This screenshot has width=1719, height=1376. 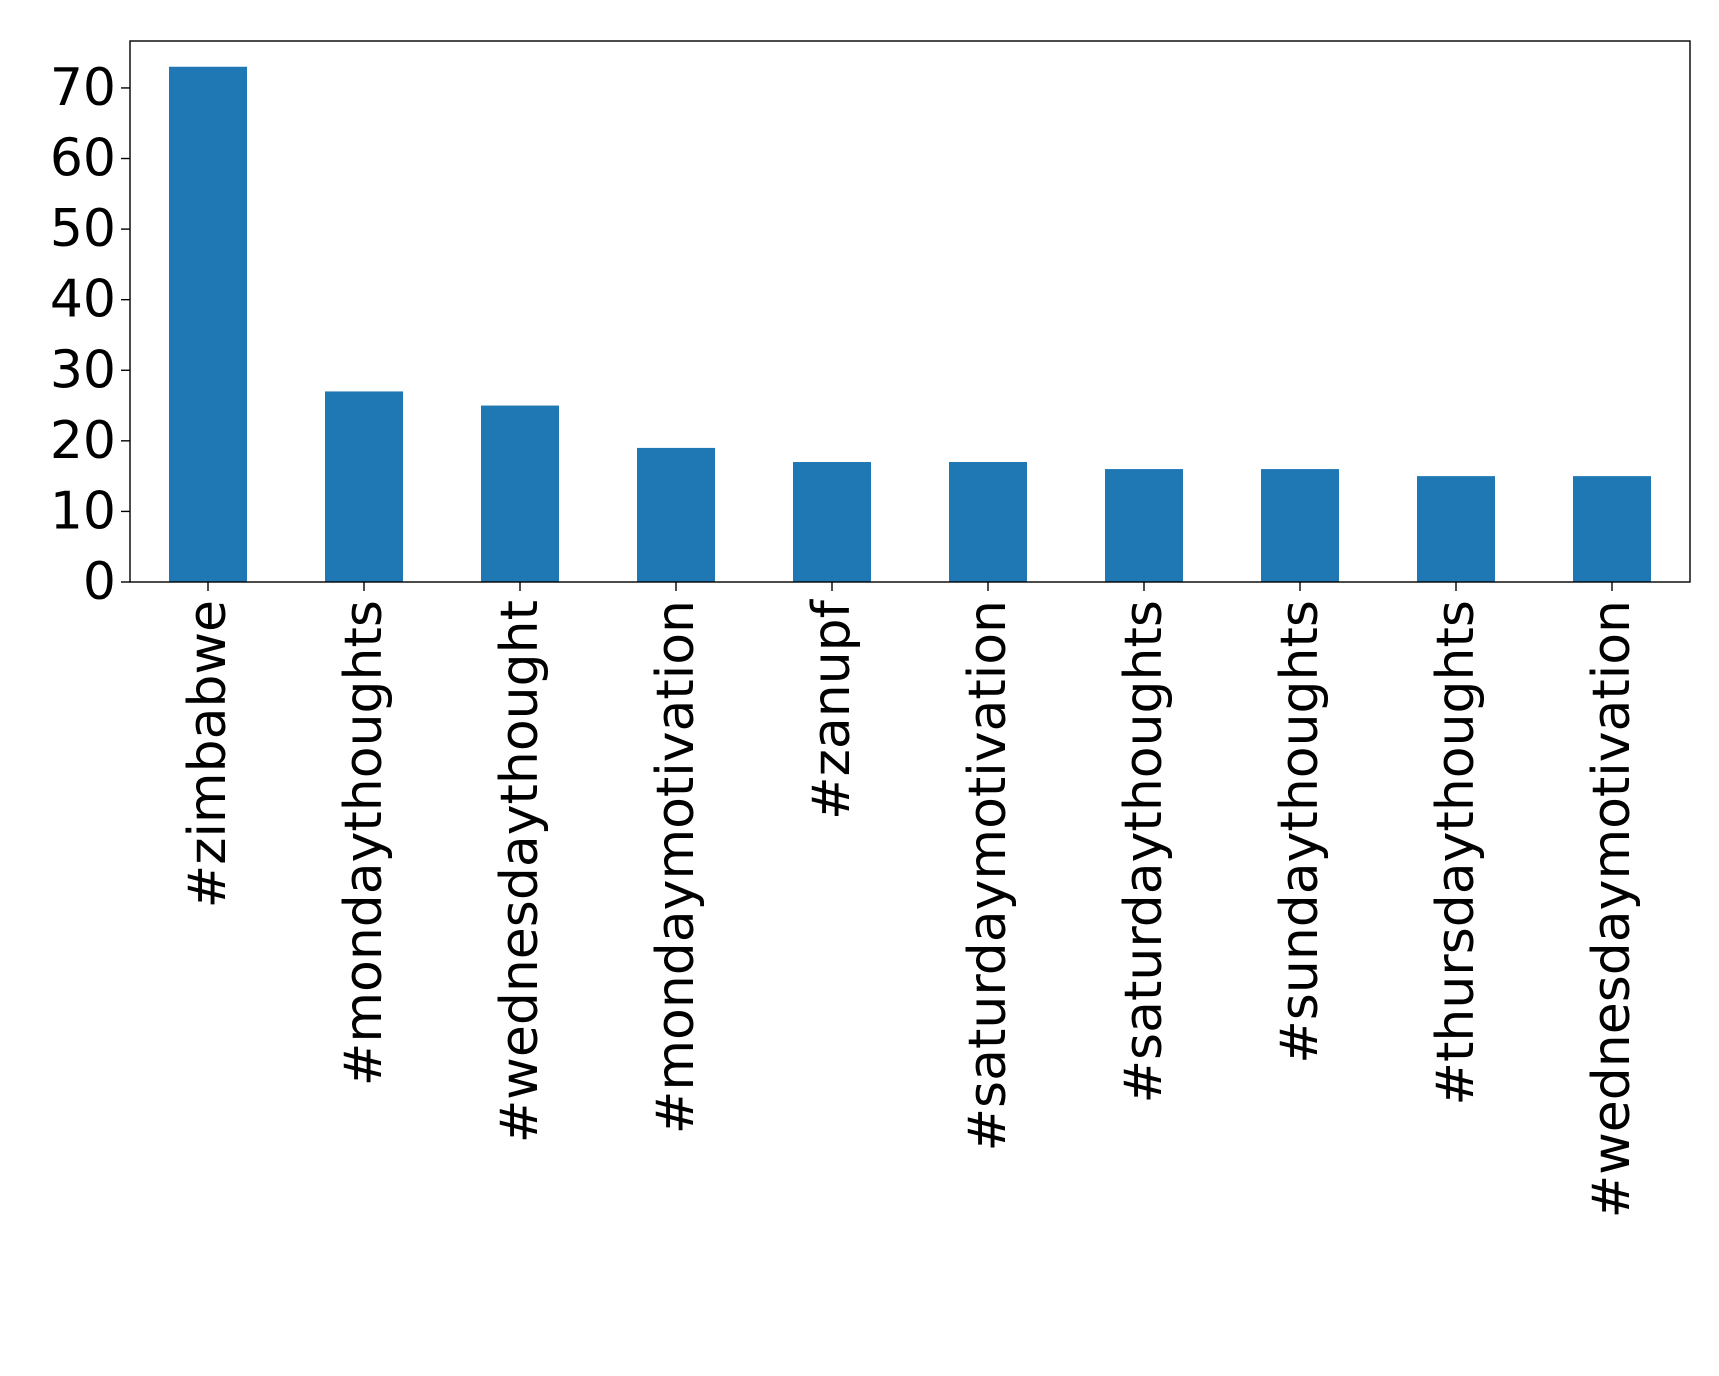 I want to click on bar-saturdaymotivation, so click(x=988, y=522).